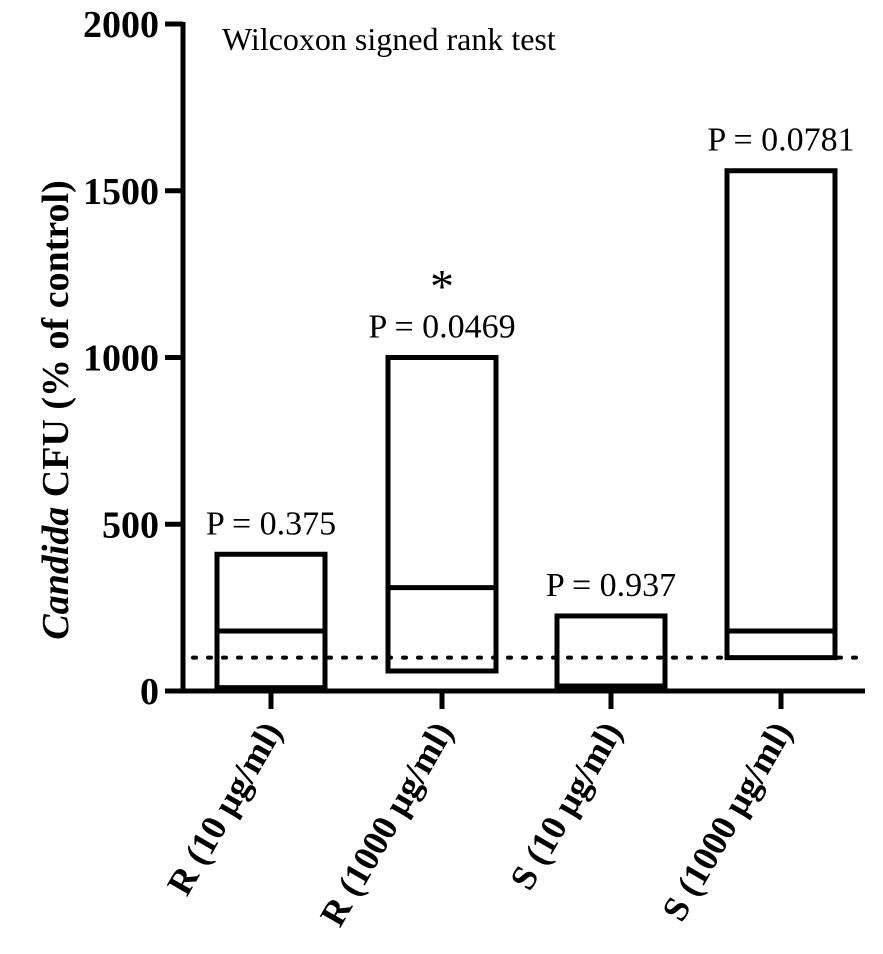 The image size is (883, 954). What do you see at coordinates (130, 525) in the screenshot?
I see `y-tick-label: 500` at bounding box center [130, 525].